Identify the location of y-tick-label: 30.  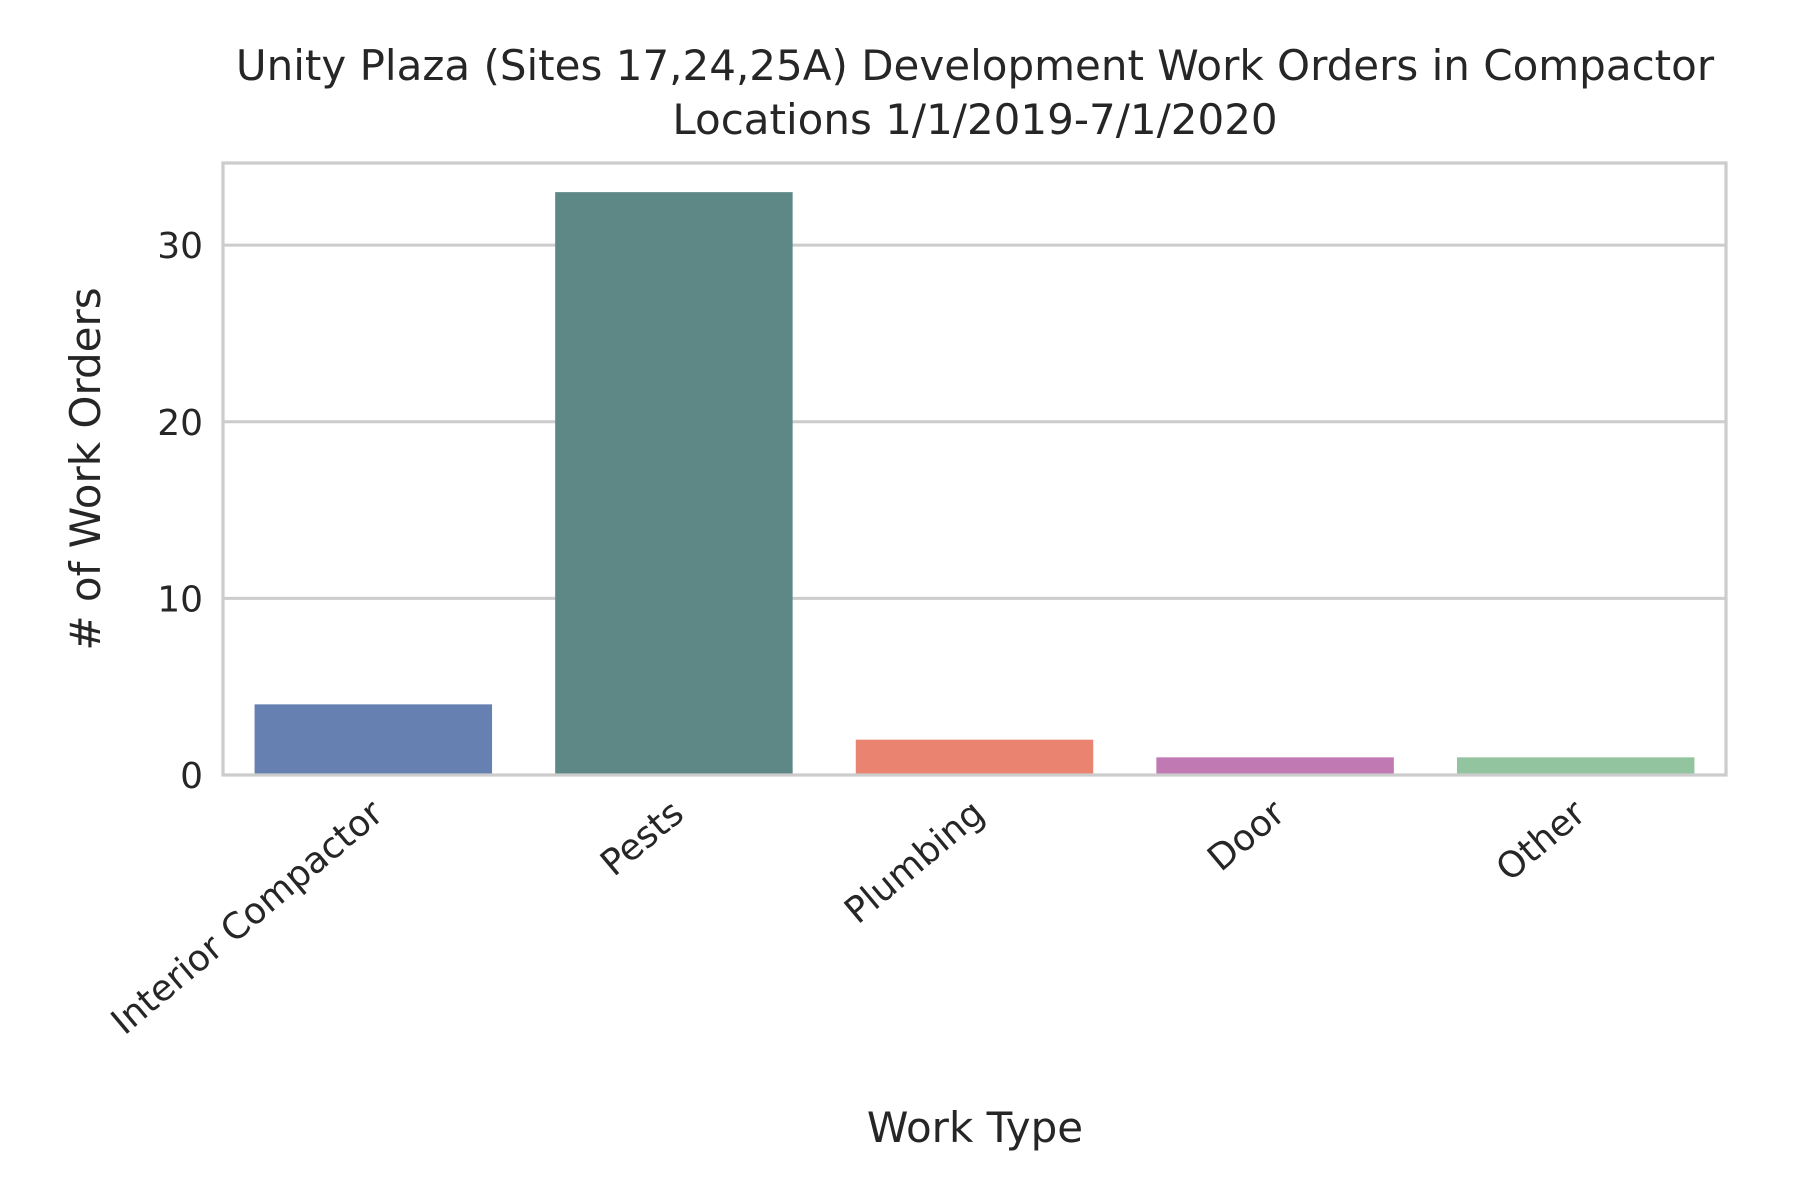
(180, 246).